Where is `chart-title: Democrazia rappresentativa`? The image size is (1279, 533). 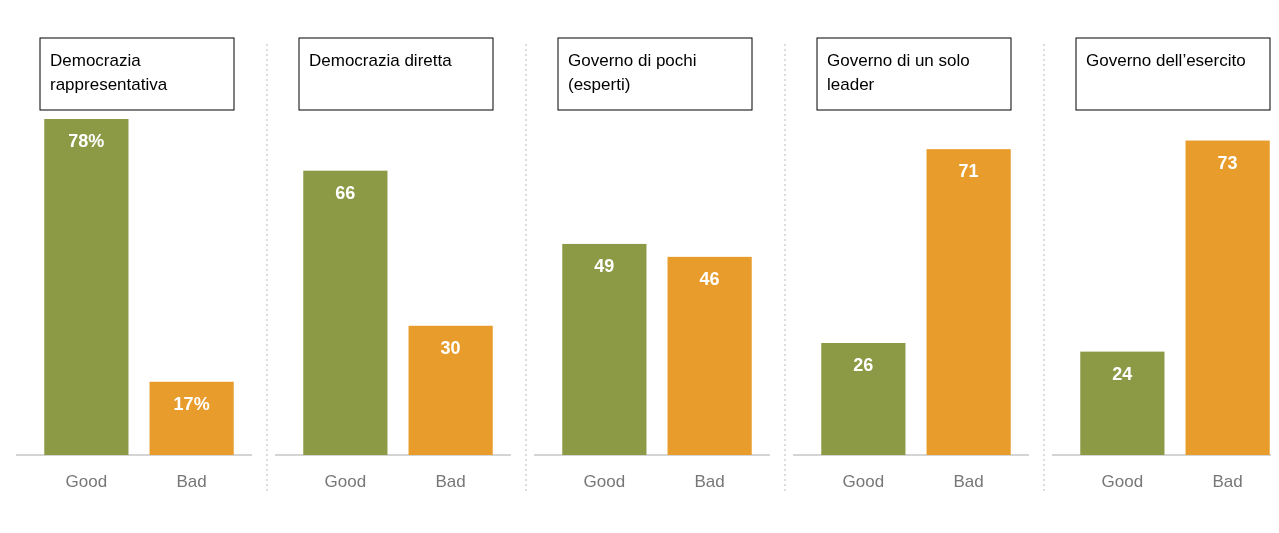 chart-title: Democrazia rappresentativa is located at coordinates (109, 72).